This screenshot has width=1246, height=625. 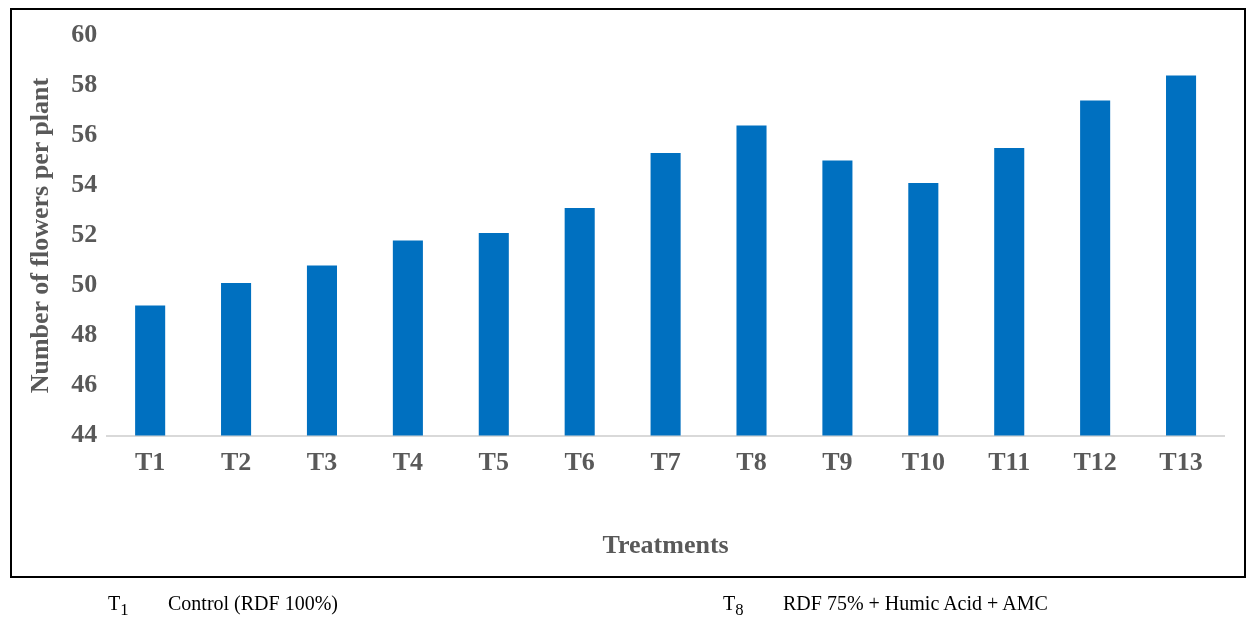 What do you see at coordinates (40, 235) in the screenshot?
I see `y-axis-title: Number of flowers per plant` at bounding box center [40, 235].